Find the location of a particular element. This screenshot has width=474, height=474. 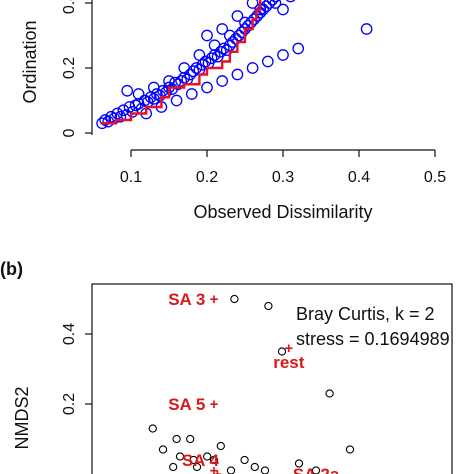

panel-a-y-tick-label: 0.2 is located at coordinates (69, 68).